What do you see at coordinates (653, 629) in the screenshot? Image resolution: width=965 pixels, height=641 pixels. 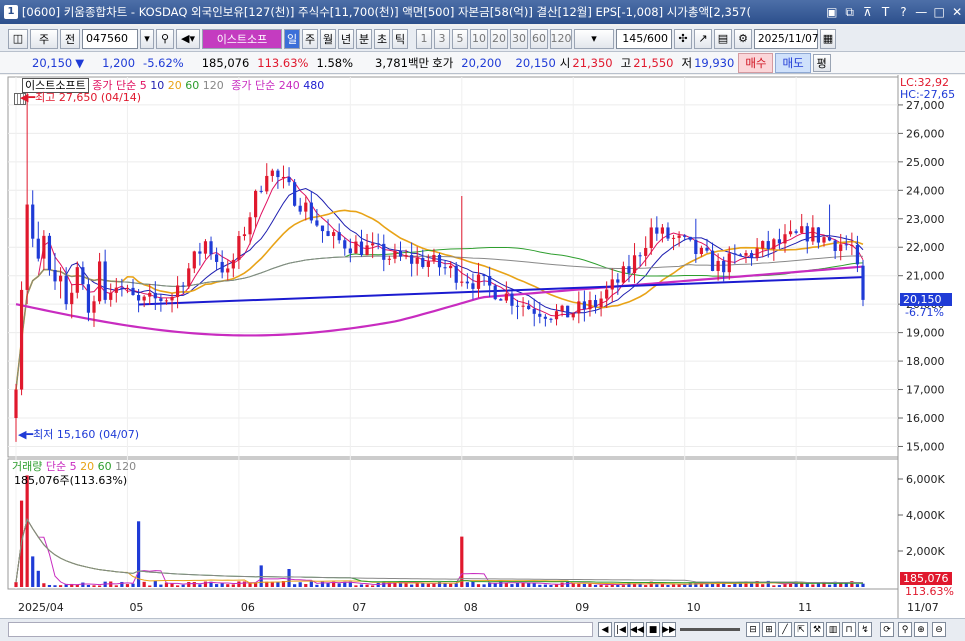 I see `nav-stop-button: ■` at bounding box center [653, 629].